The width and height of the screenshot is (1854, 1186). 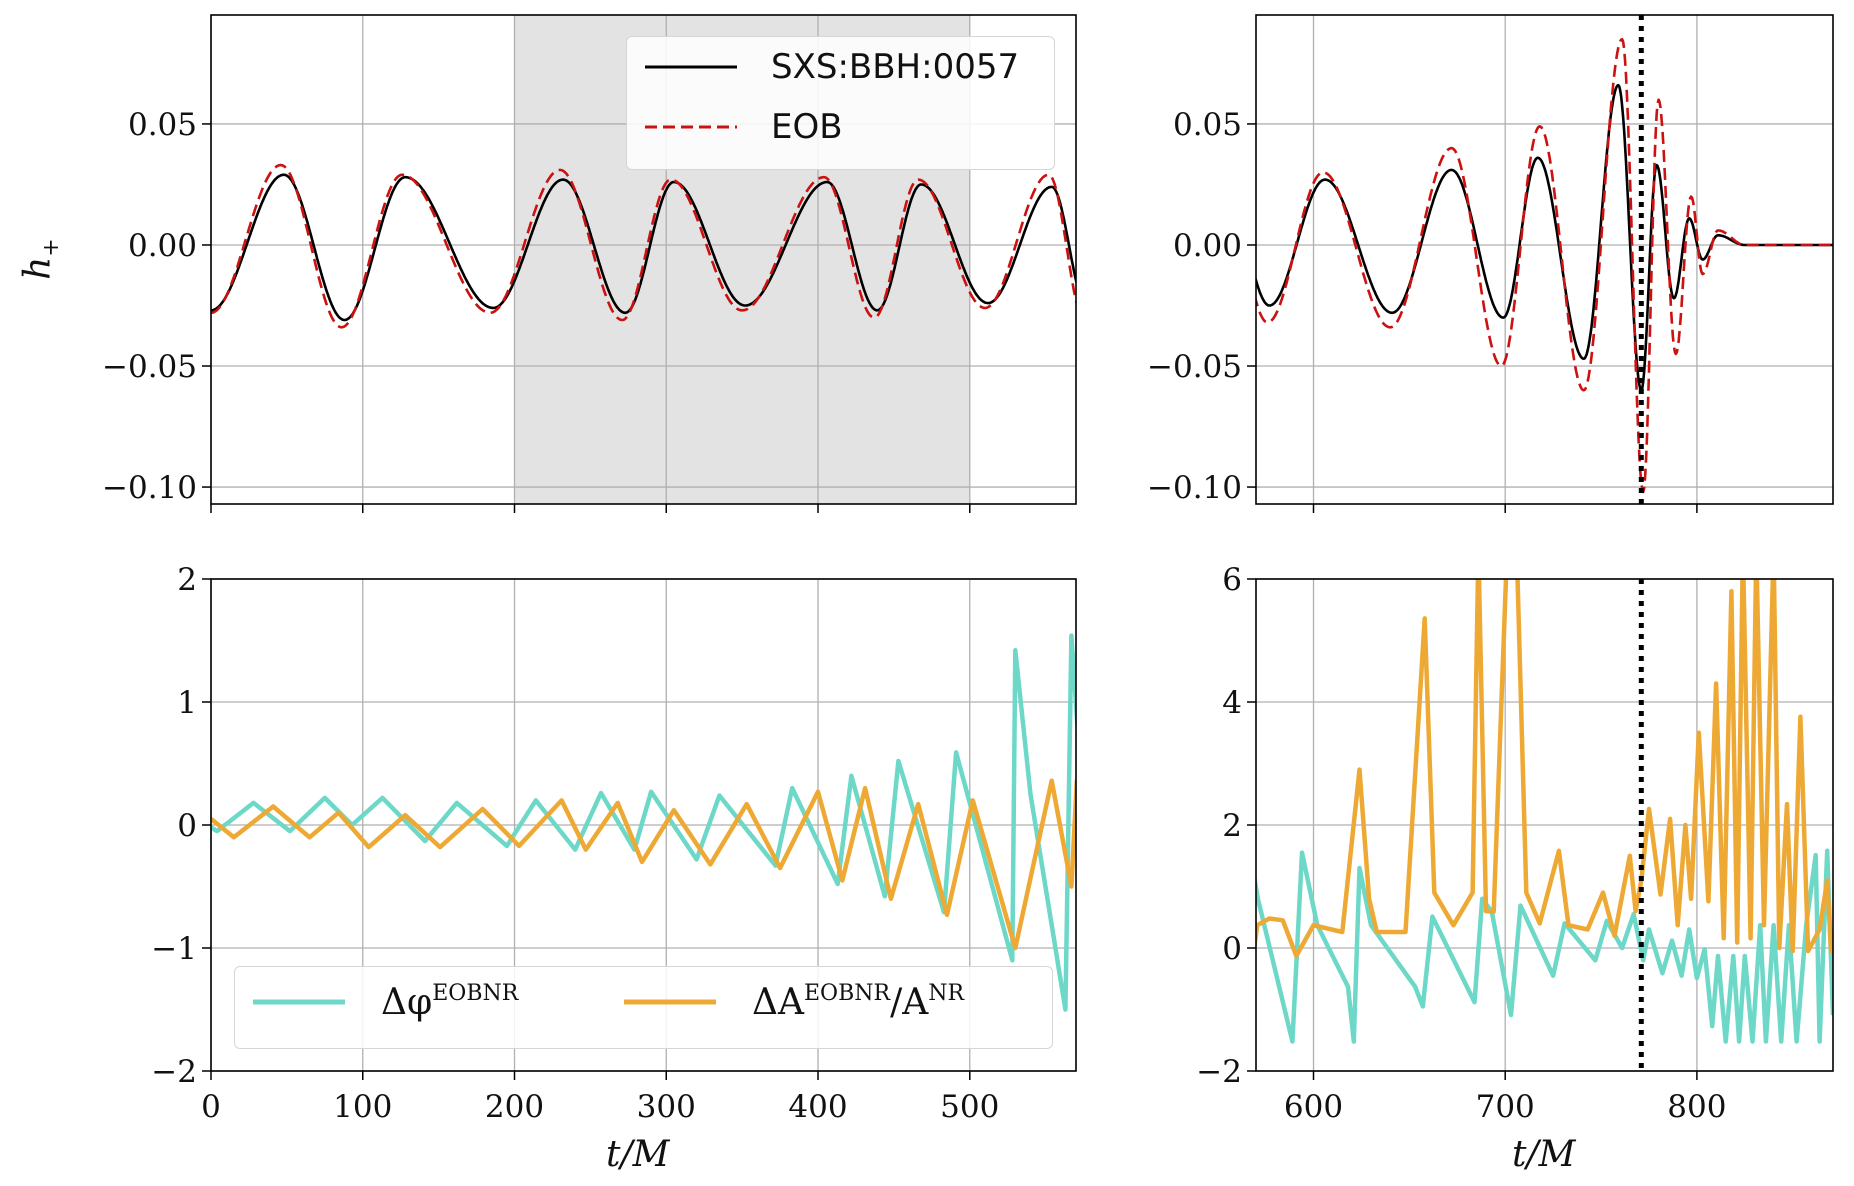 What do you see at coordinates (909, 1002) in the screenshot?
I see `damp-mid: /A` at bounding box center [909, 1002].